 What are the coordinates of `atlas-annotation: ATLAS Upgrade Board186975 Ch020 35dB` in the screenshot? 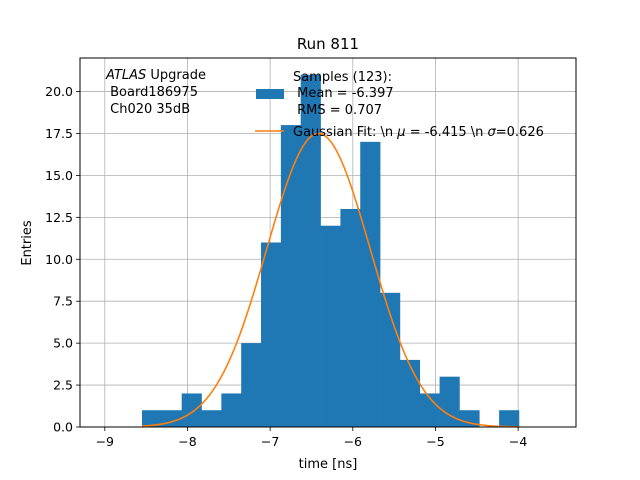 It's located at (155, 92).